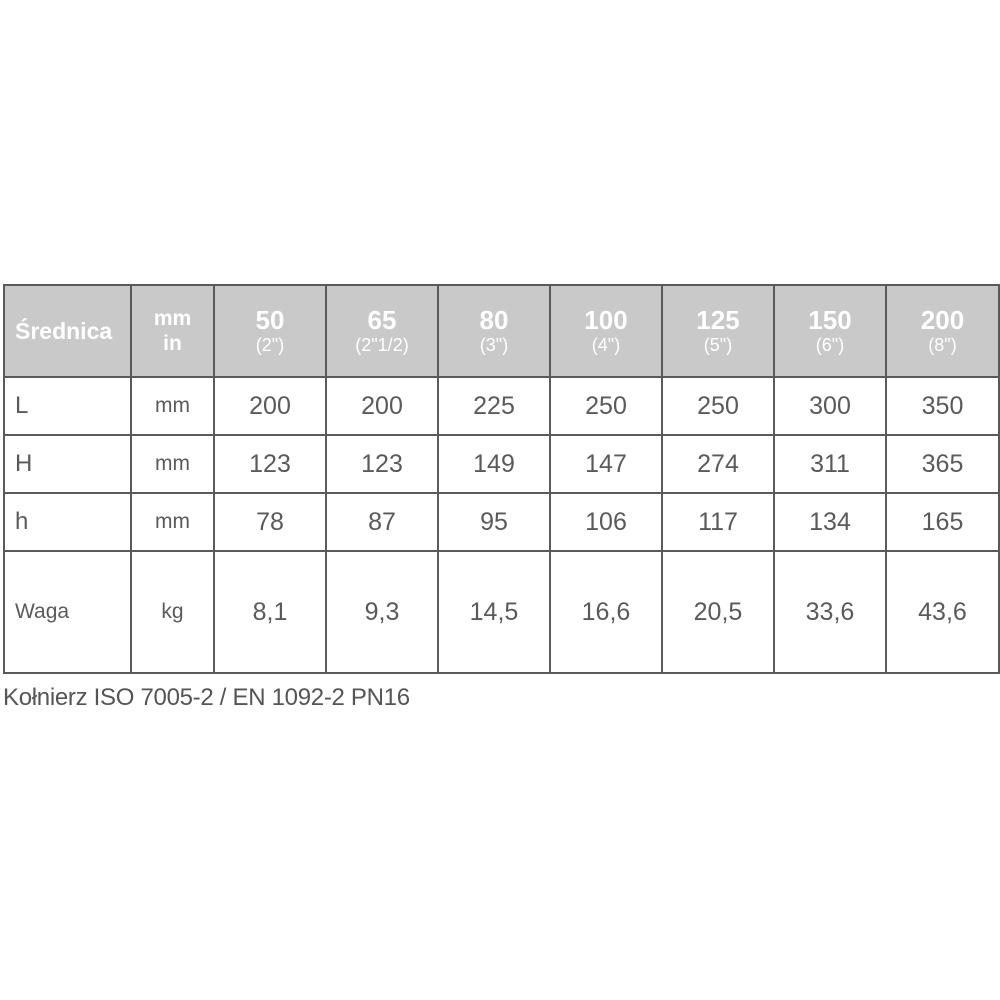 This screenshot has width=1000, height=1000. What do you see at coordinates (494, 464) in the screenshot?
I see `table-cell: 149` at bounding box center [494, 464].